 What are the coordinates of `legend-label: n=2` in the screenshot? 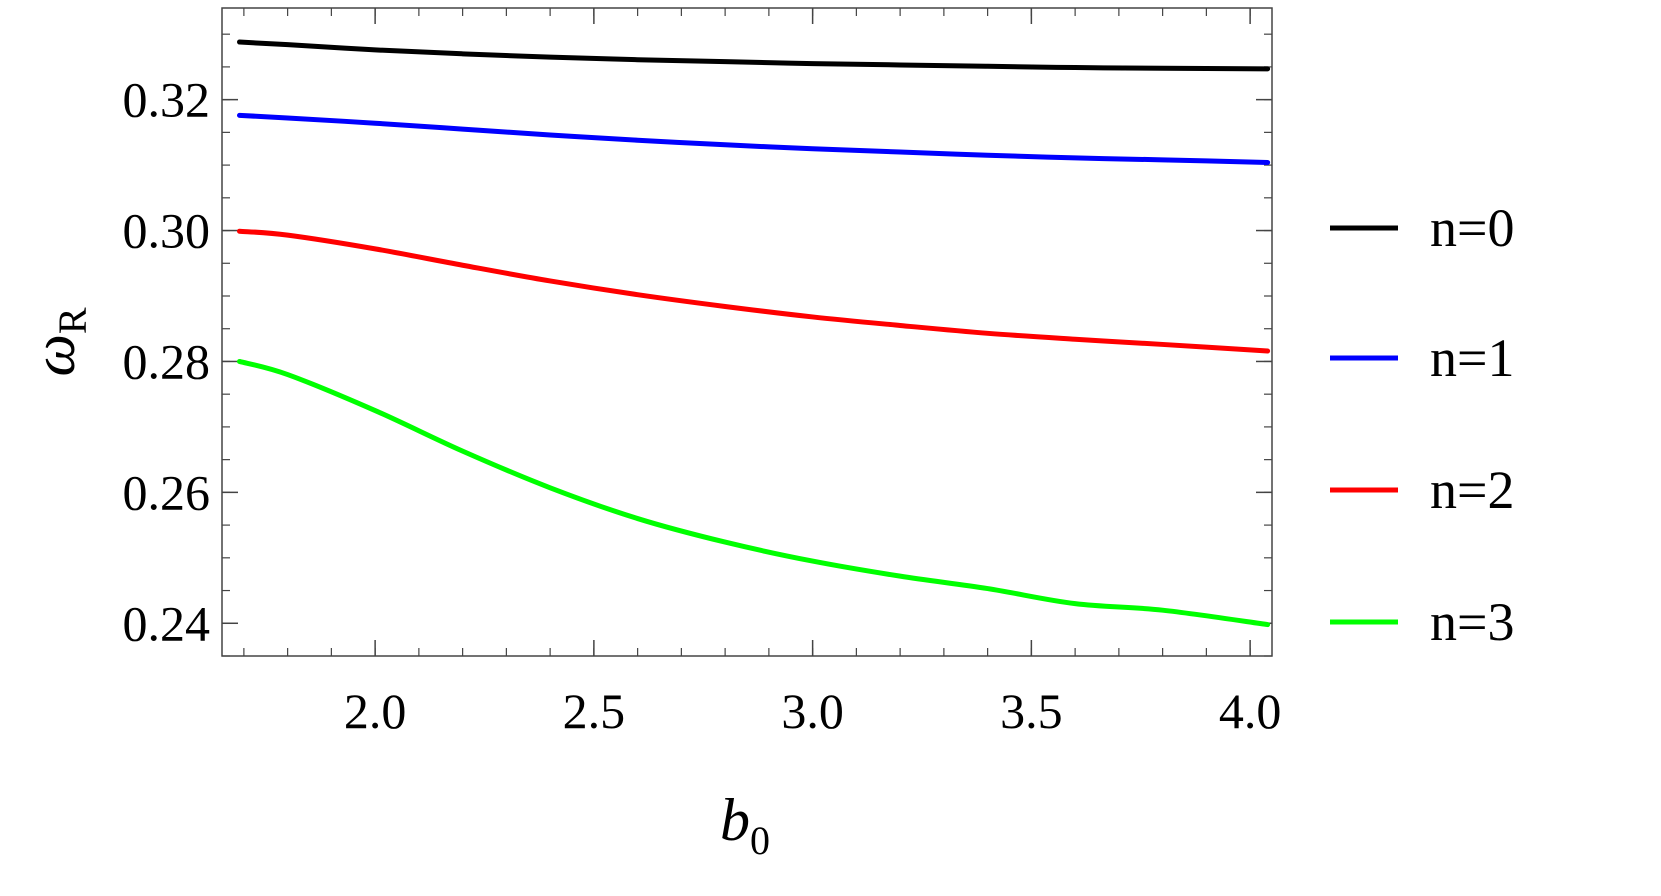 It's located at (1472, 490).